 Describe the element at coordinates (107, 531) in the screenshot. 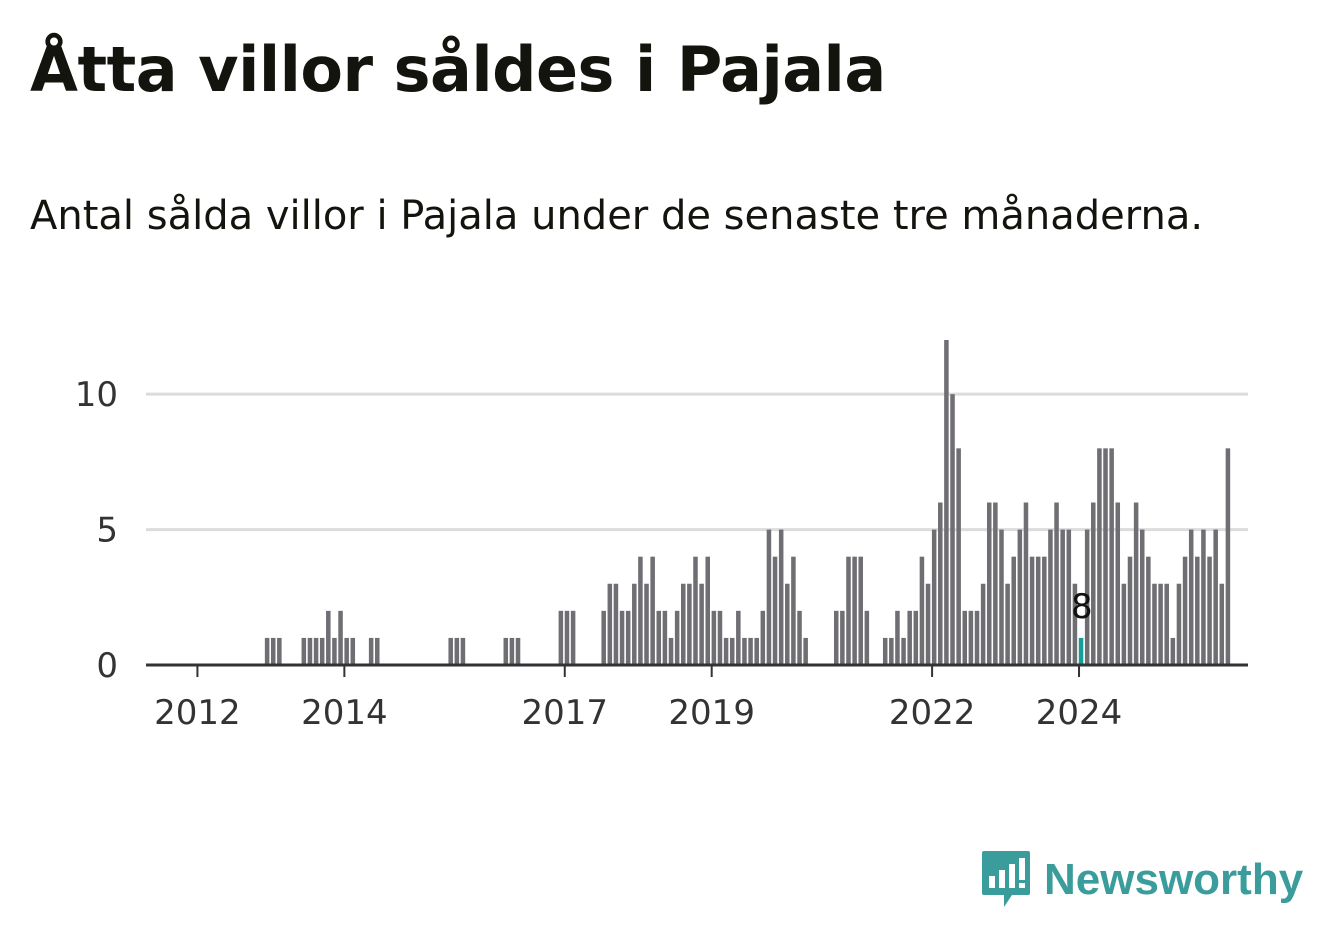

I see `y-tick-label: 5` at that location.